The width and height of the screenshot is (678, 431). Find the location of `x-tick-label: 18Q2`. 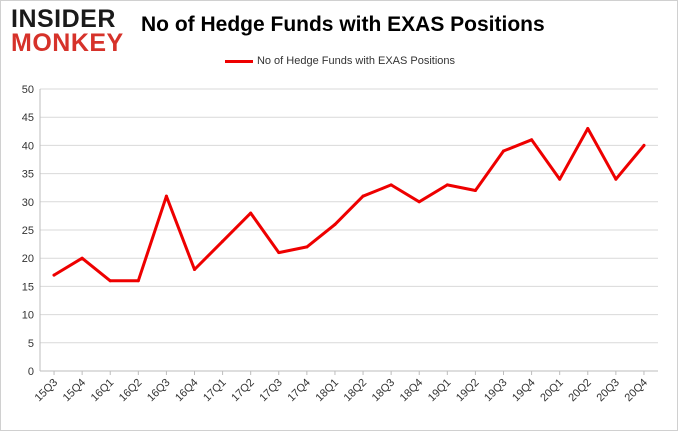

x-tick-label: 18Q2 is located at coordinates (356, 391).